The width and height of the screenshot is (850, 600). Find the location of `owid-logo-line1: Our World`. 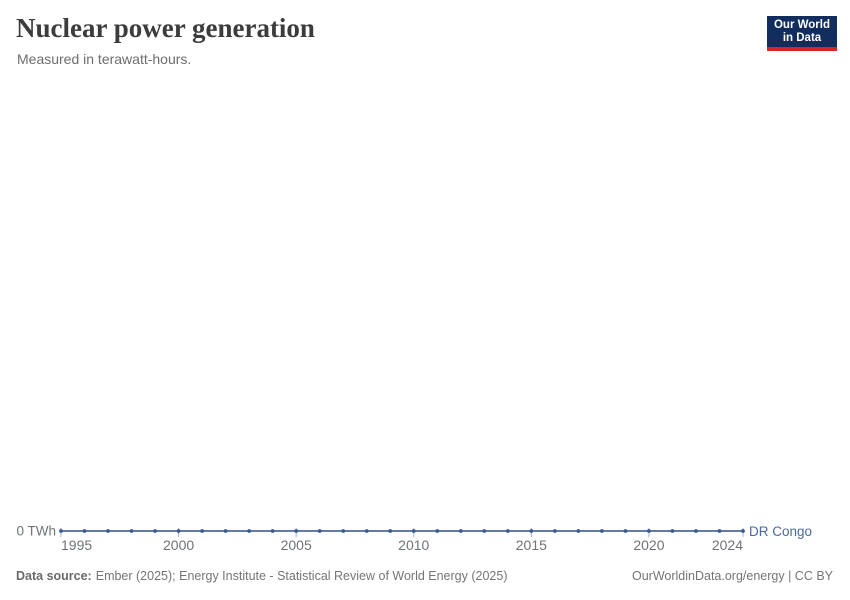

owid-logo-line1: Our World is located at coordinates (801, 25).